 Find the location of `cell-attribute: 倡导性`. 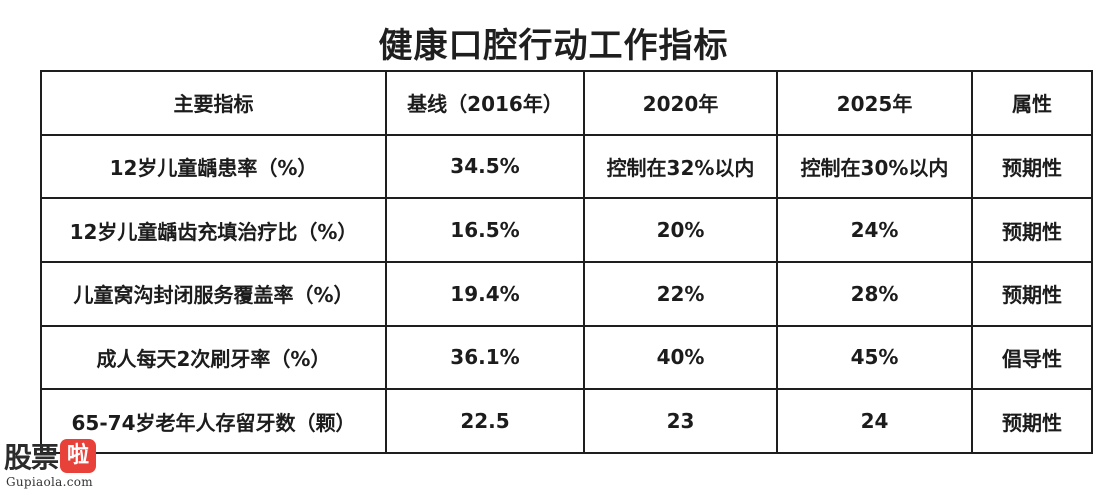

cell-attribute: 倡导性 is located at coordinates (1032, 357).